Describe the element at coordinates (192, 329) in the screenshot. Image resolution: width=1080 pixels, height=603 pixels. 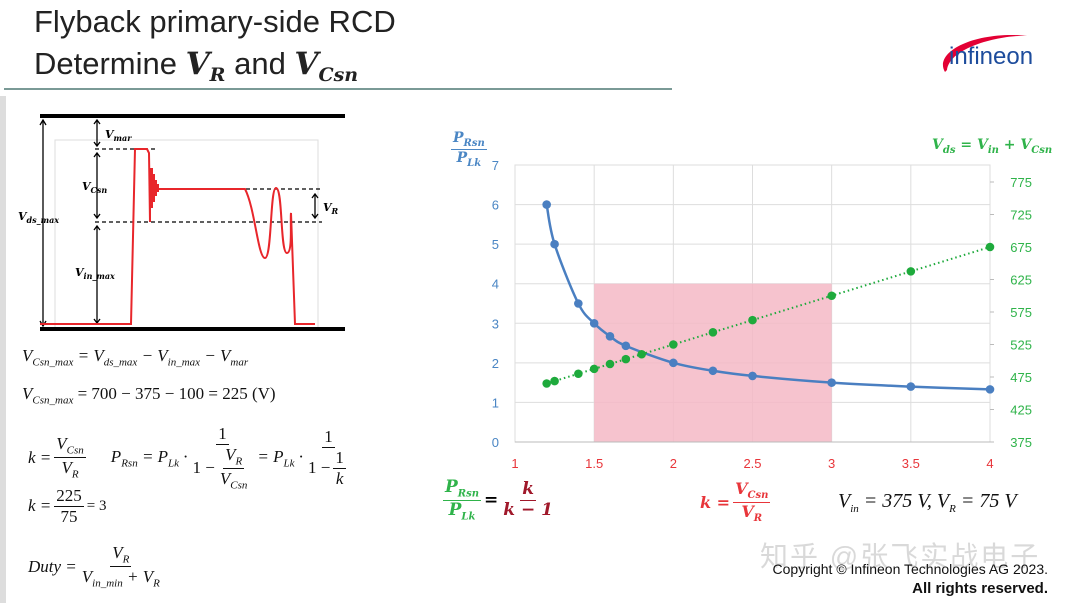
I see `bottom-rail` at that location.